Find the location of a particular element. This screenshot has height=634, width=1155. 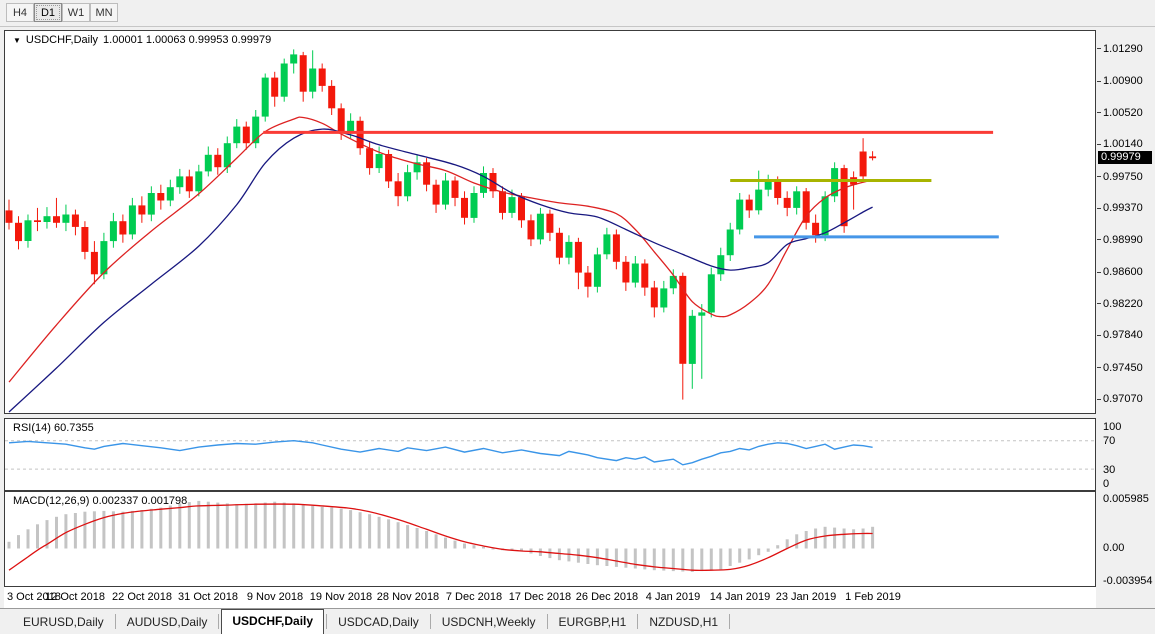

rsi-chart is located at coordinates (550, 454).